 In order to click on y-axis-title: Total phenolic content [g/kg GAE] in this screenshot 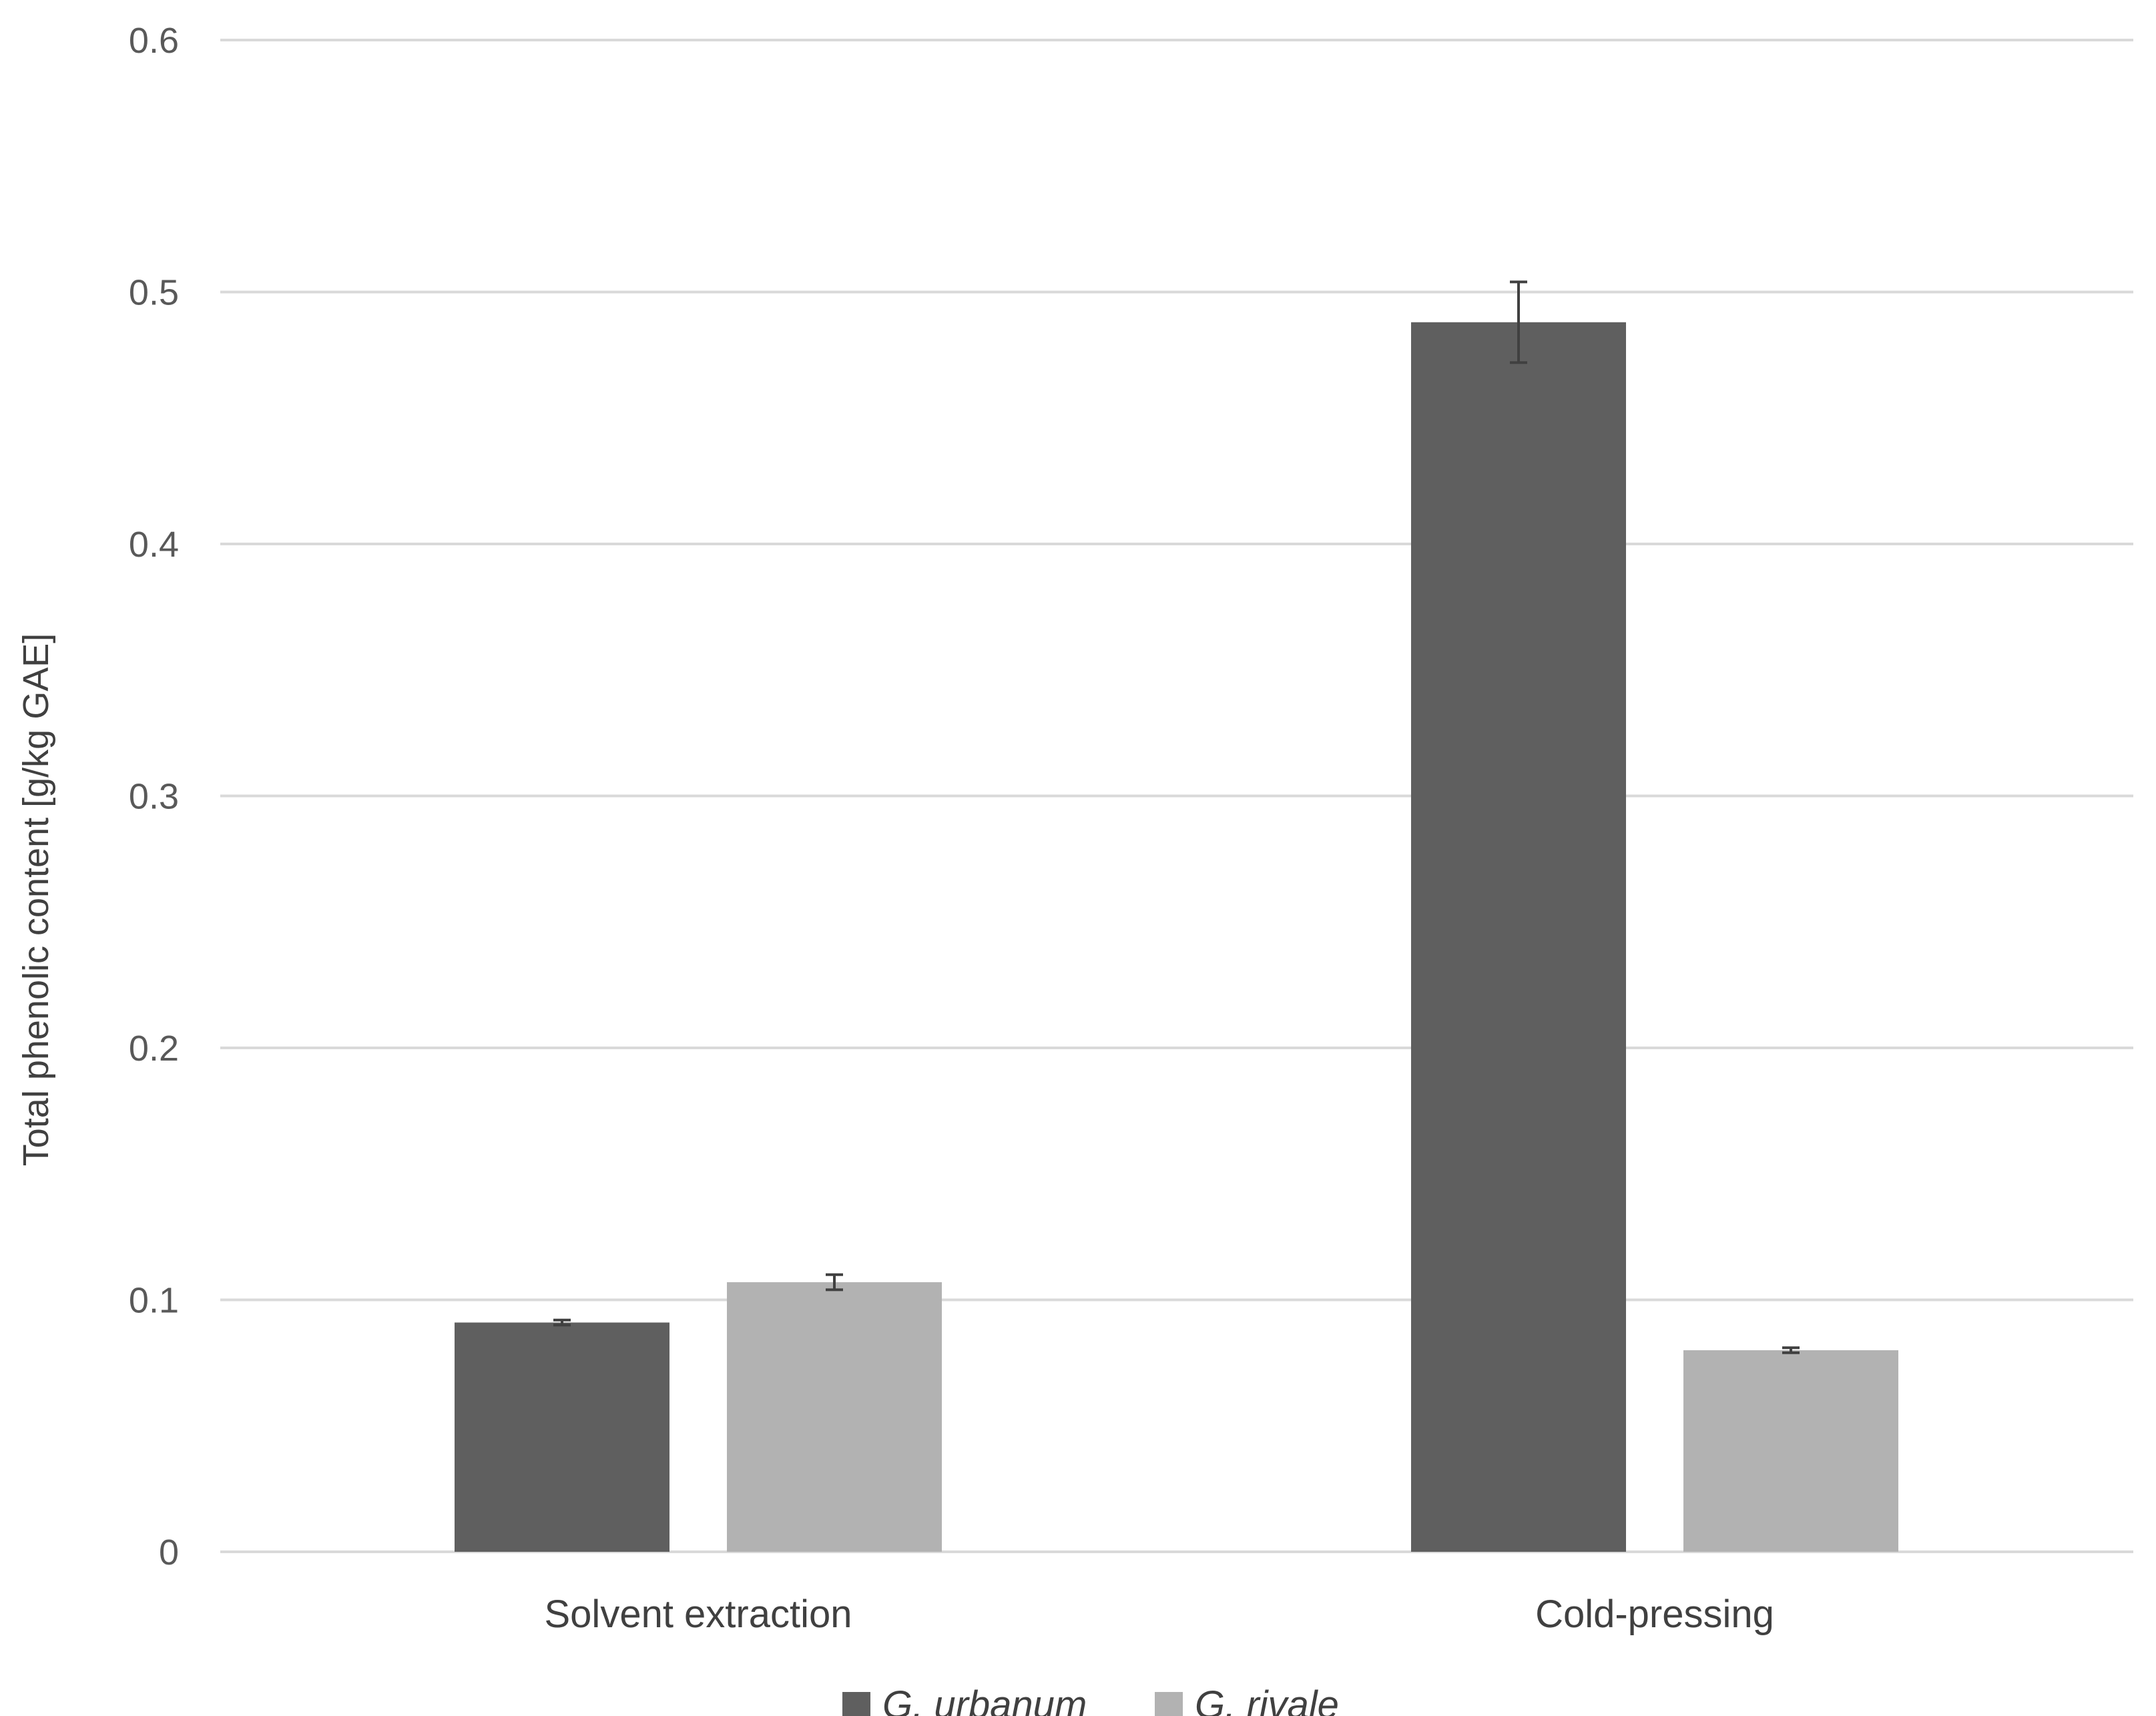, I will do `click(36, 899)`.